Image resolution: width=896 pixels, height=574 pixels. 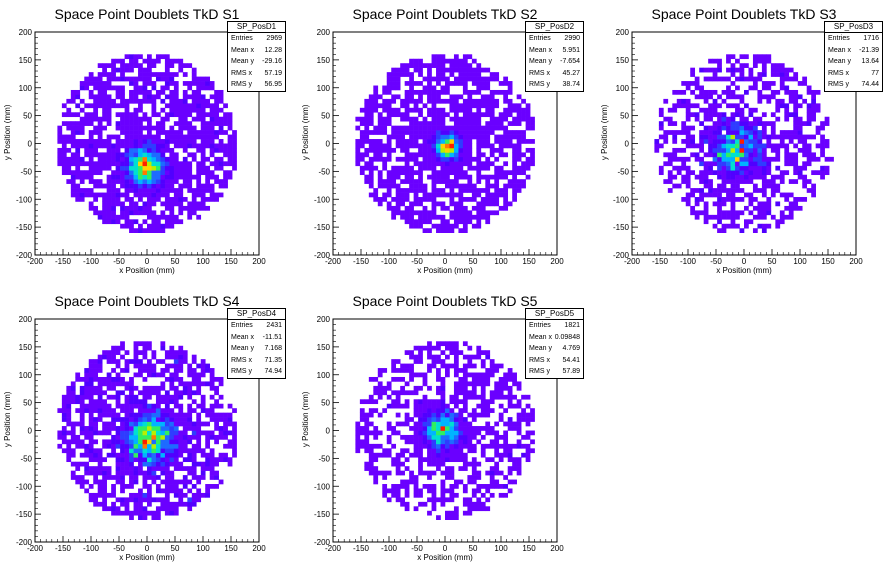 I want to click on y-tick-label: -100, so click(x=24, y=486).